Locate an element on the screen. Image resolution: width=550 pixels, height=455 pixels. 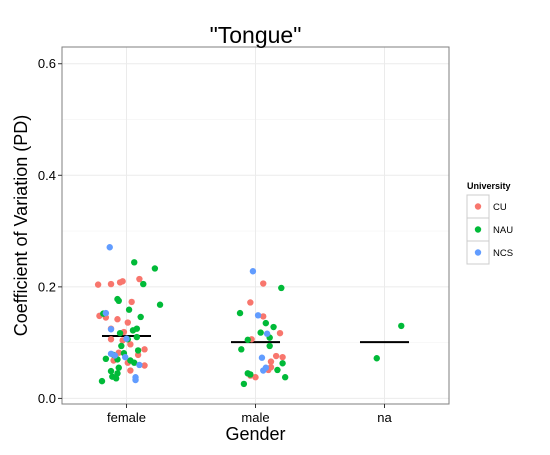
legend-label: NCS is located at coordinates (503, 253).